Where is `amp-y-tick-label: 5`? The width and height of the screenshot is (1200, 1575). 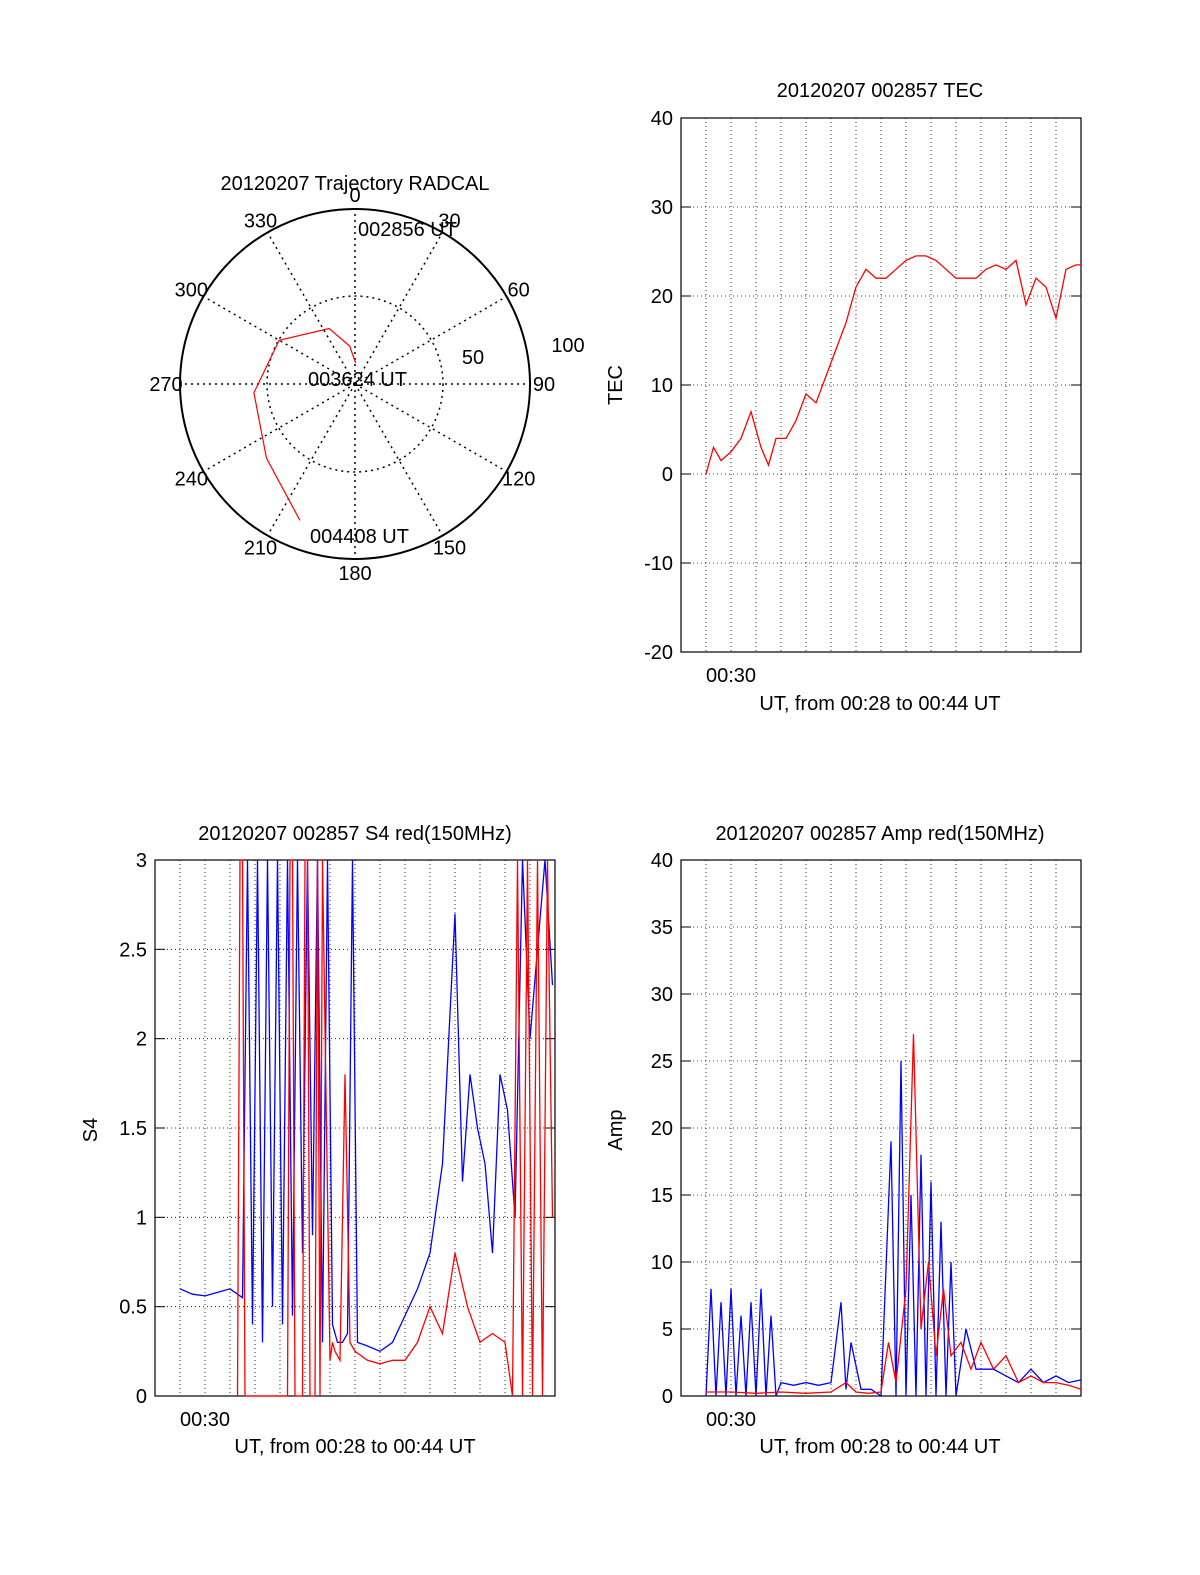 amp-y-tick-label: 5 is located at coordinates (667, 1330).